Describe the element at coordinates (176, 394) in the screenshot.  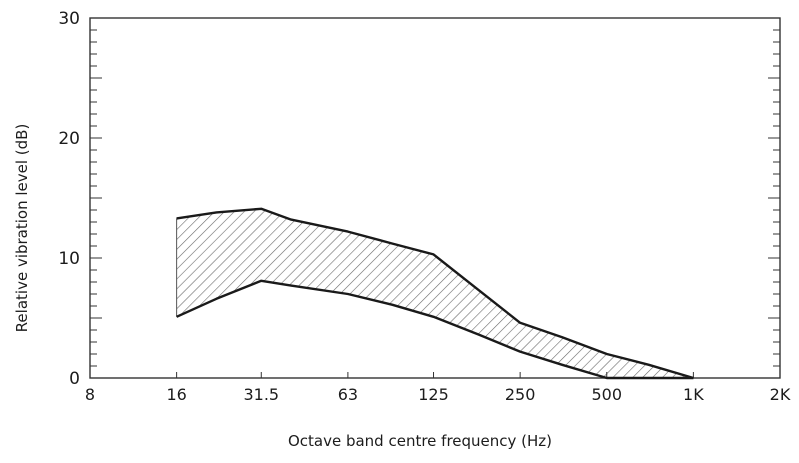
I see `x-tick-label: 16` at that location.